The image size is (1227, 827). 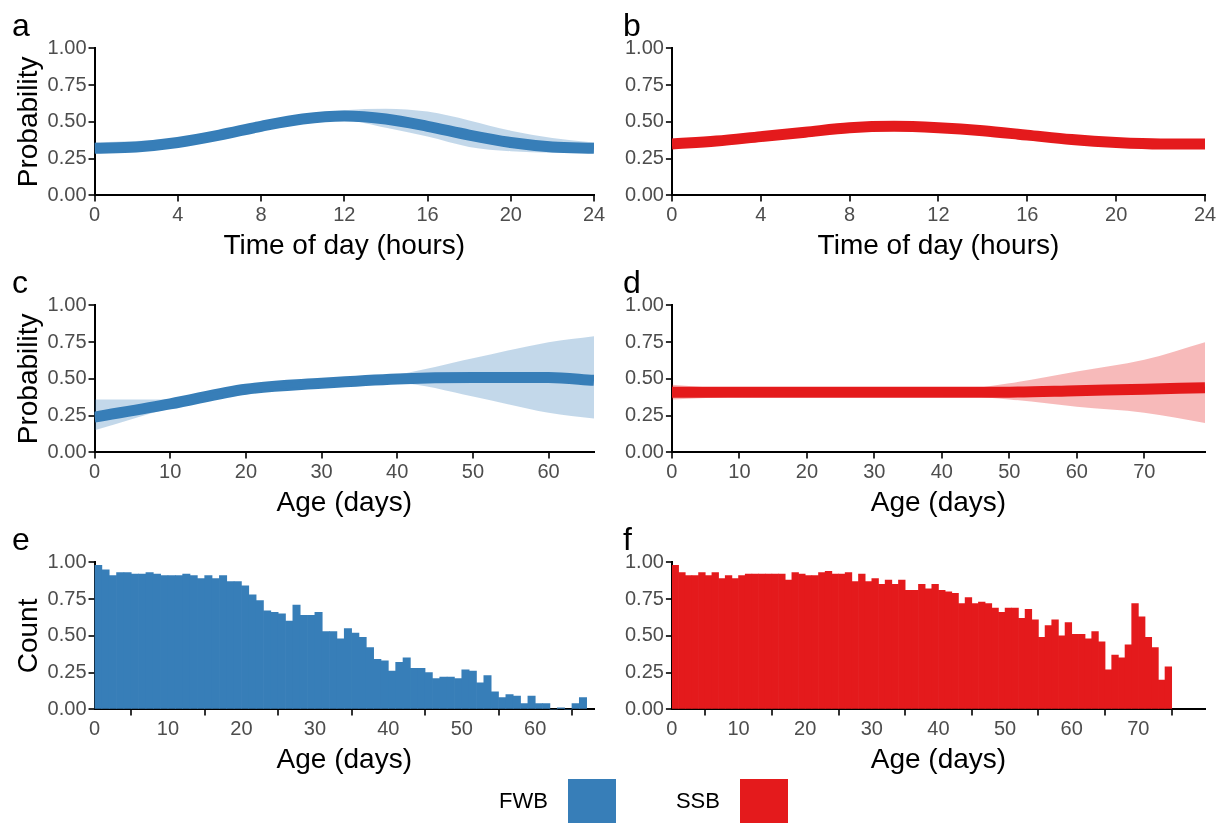 What do you see at coordinates (27, 636) in the screenshot?
I see `y-axis-title: Count` at bounding box center [27, 636].